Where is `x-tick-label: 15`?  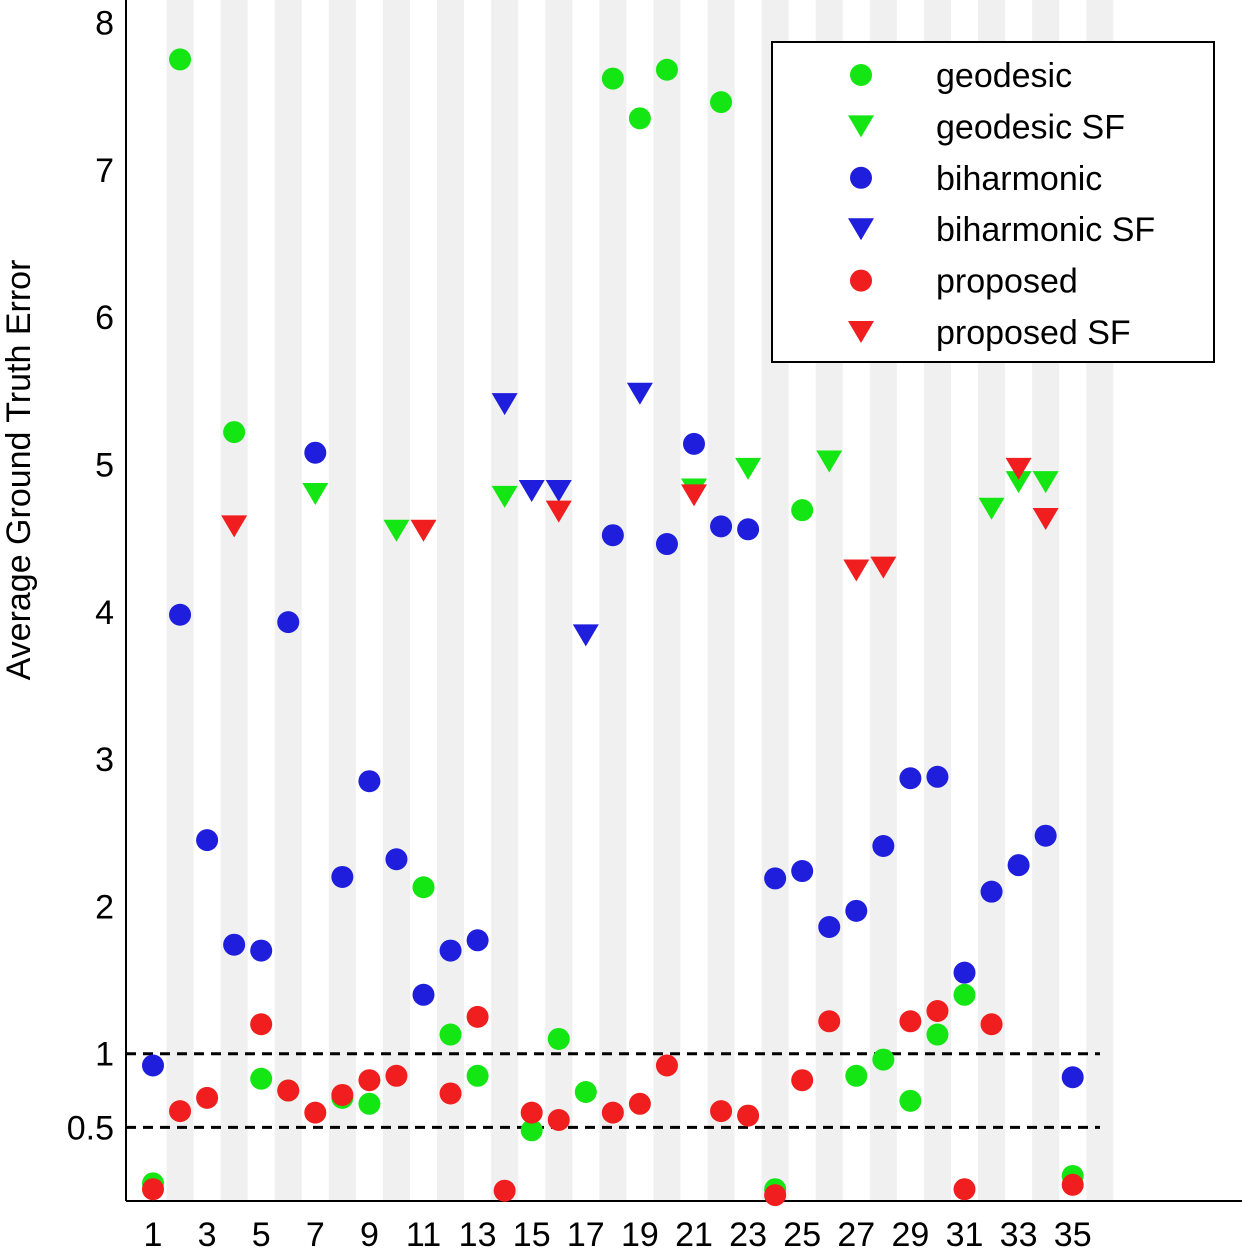
x-tick-label: 15 is located at coordinates (532, 1233).